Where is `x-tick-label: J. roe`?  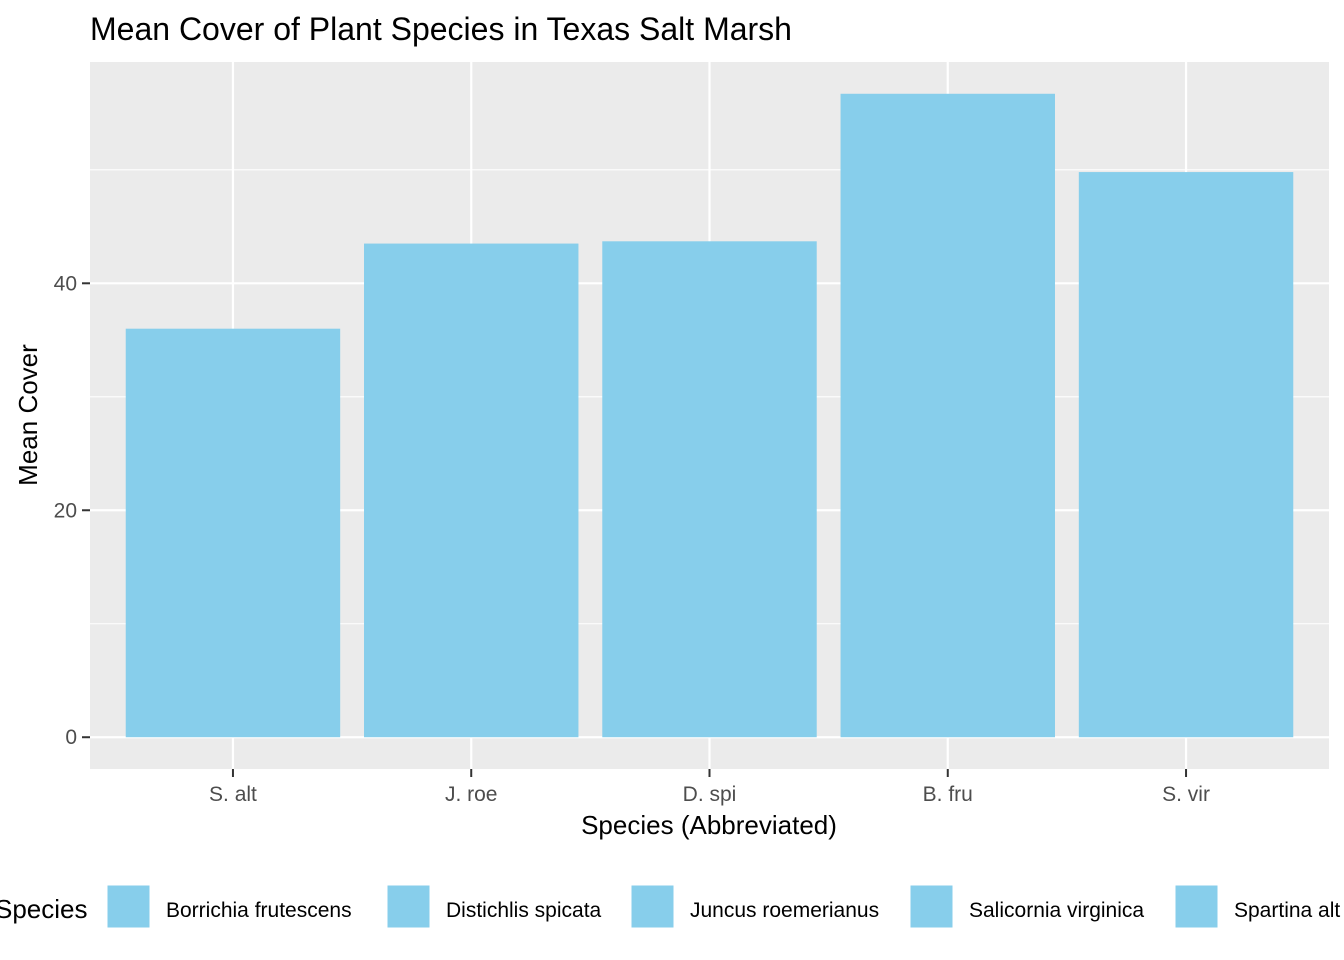
x-tick-label: J. roe is located at coordinates (471, 794).